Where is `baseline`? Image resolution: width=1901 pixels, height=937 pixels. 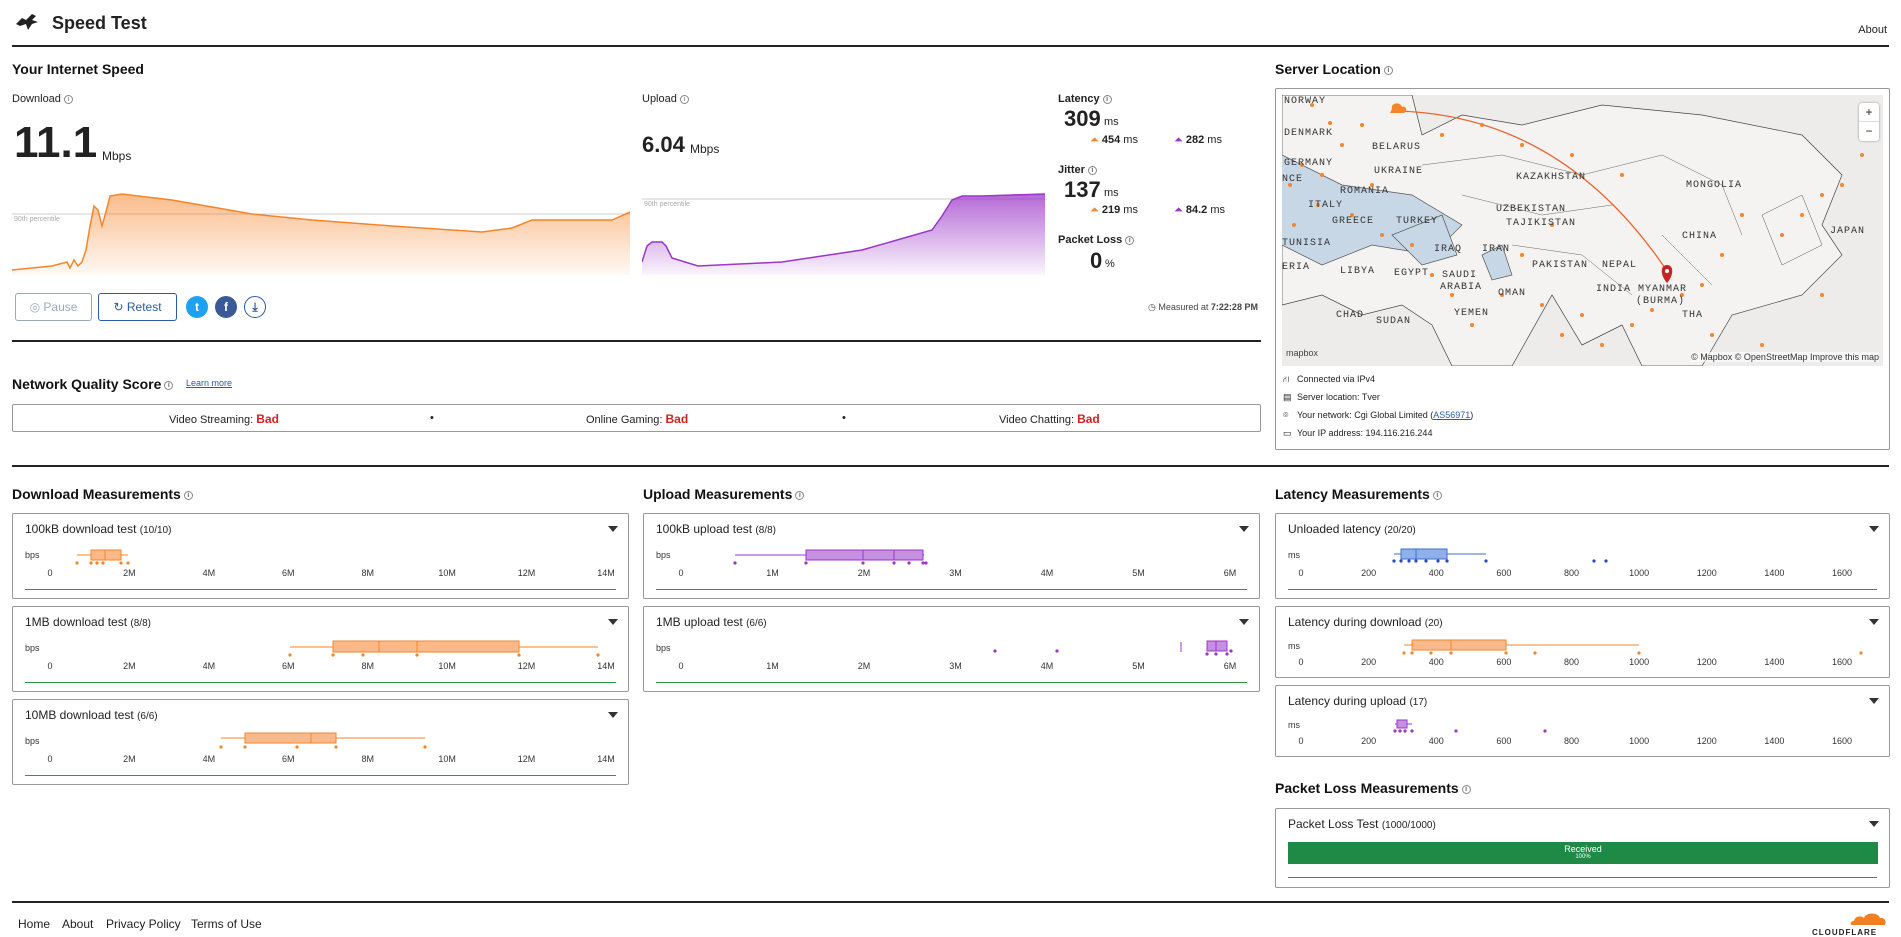 baseline is located at coordinates (320, 589).